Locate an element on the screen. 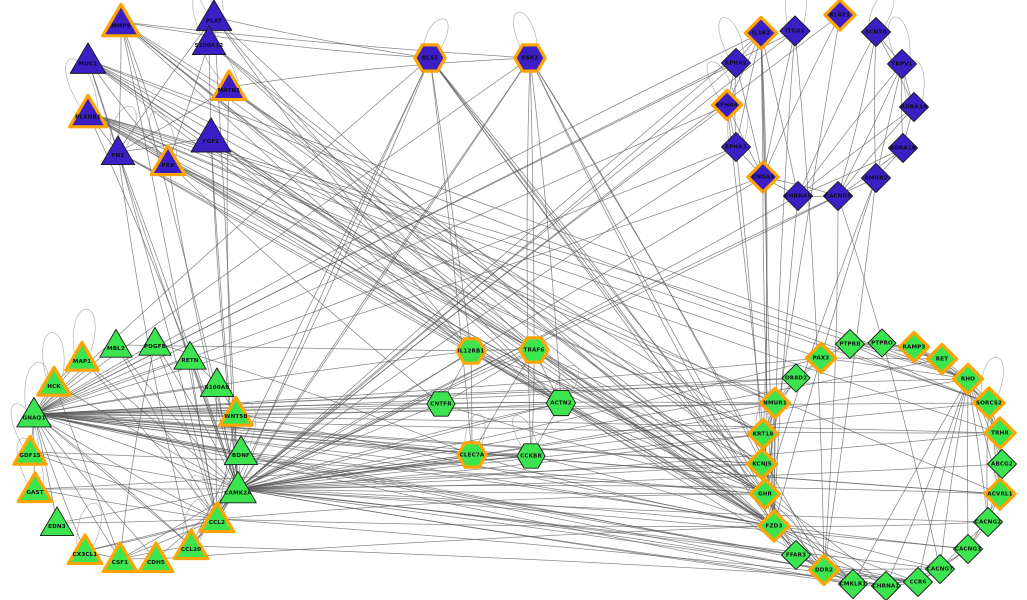 The image size is (1027, 600). graph-node: CACNG3 is located at coordinates (968, 549).